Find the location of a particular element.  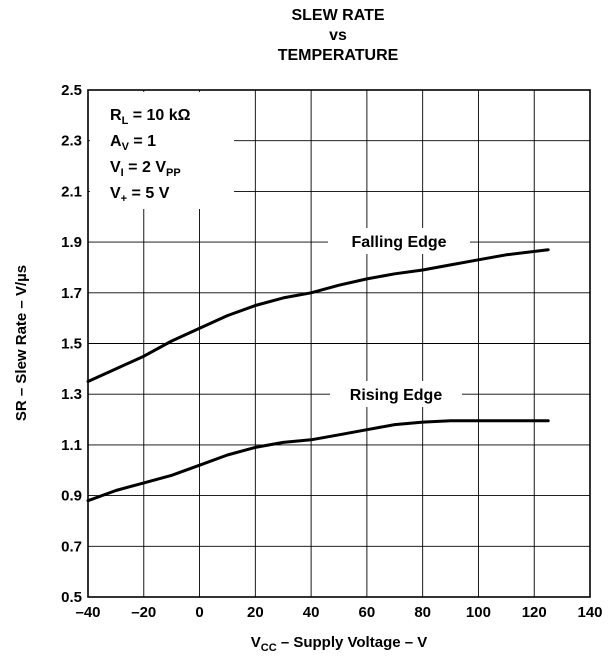

y-tick-label: 1.9 is located at coordinates (71, 242).